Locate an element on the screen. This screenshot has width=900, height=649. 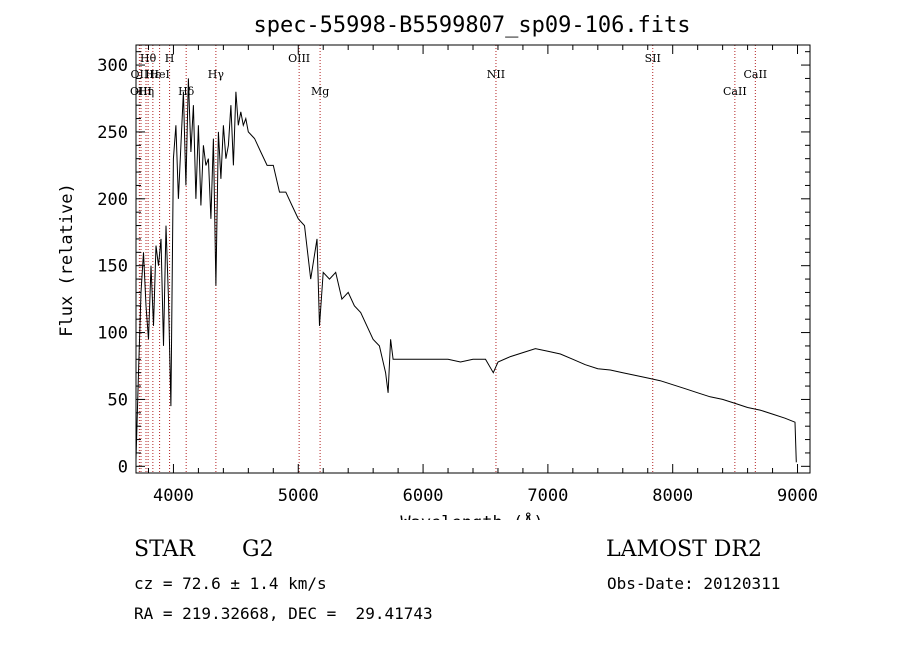
y-tick-label: 250 is located at coordinates (112, 133).